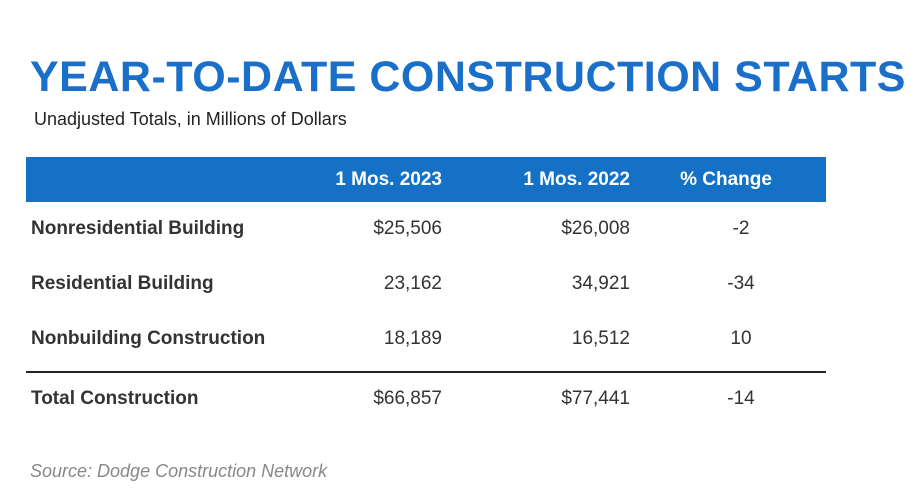  I want to click on table-header-row: 1 Mos. 2023 1 Mos. 2022 % Change, so click(426, 179).